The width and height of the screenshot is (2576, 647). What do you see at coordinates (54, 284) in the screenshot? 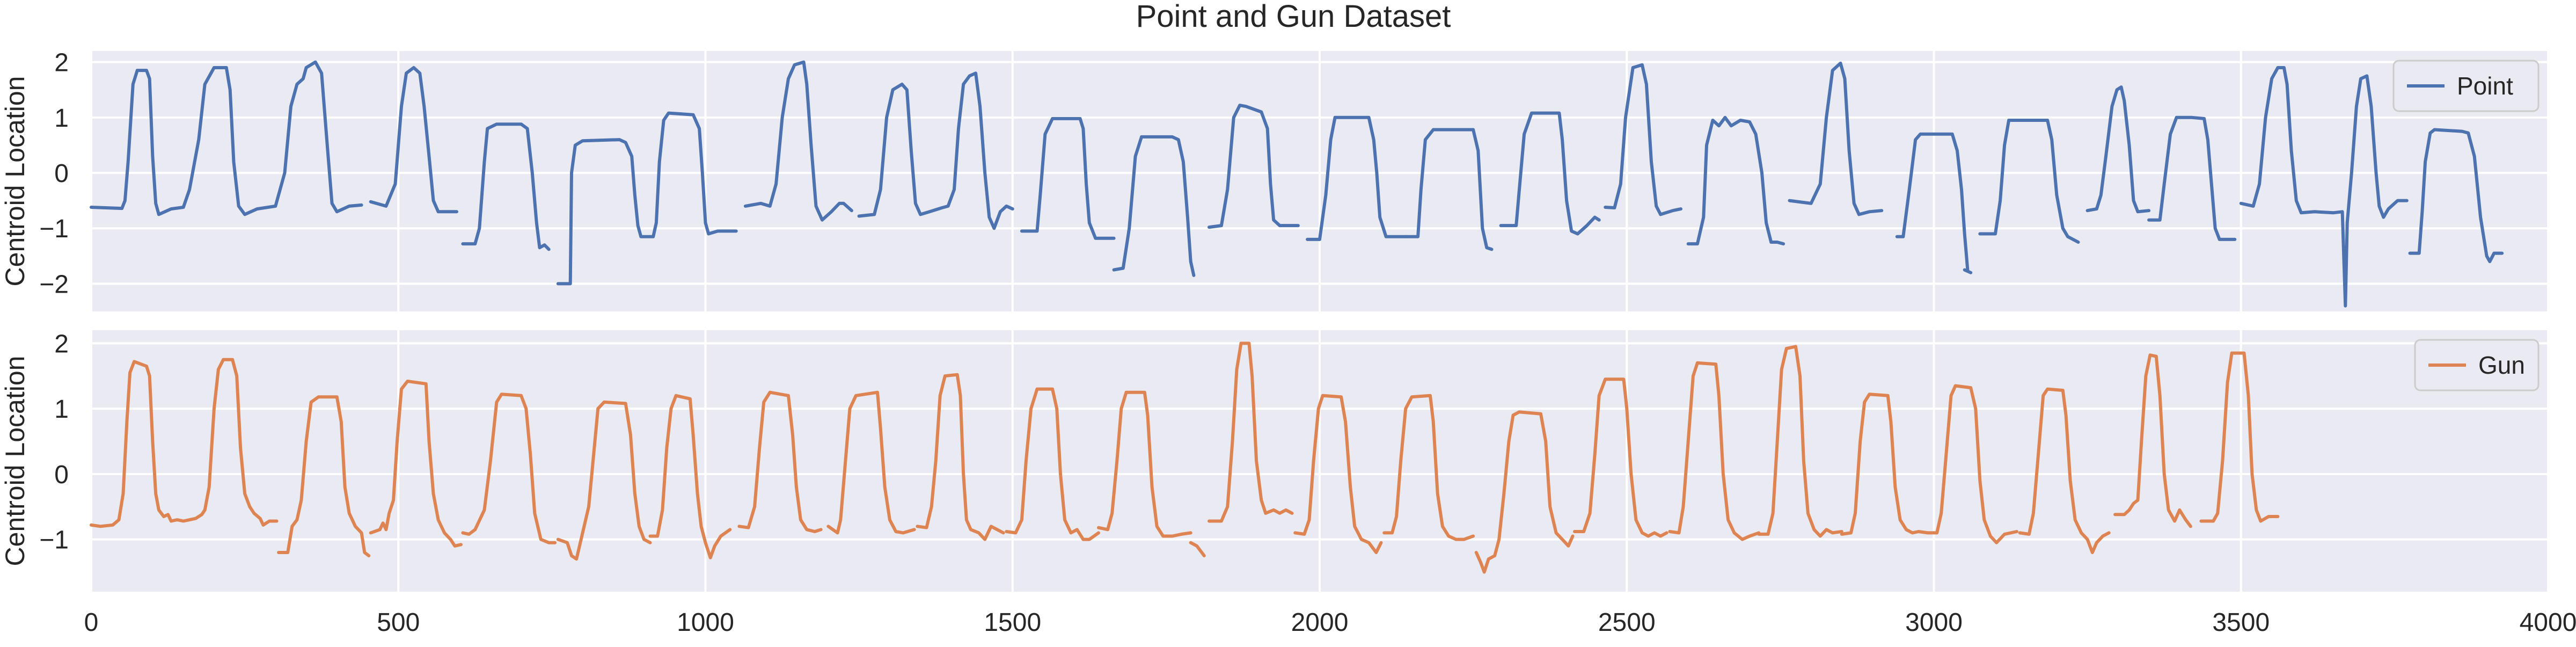
I see `y-tick-label-1-4: −2` at bounding box center [54, 284].